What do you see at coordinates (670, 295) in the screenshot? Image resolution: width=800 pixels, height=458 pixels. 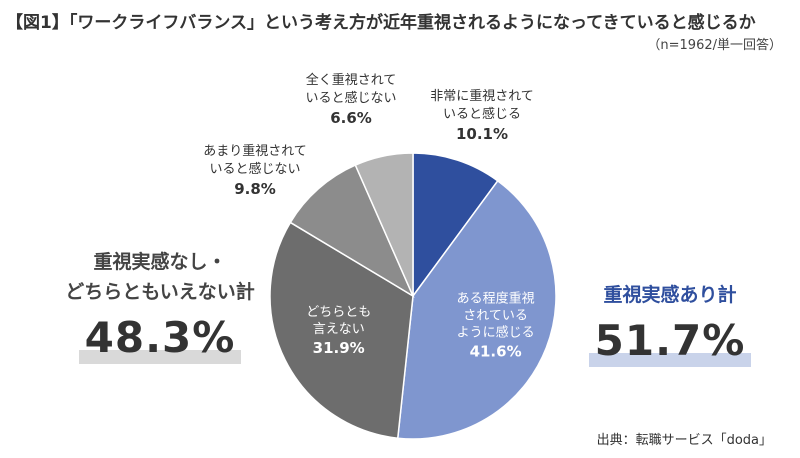 I see `positive-summary-label: 重視実感あり計` at bounding box center [670, 295].